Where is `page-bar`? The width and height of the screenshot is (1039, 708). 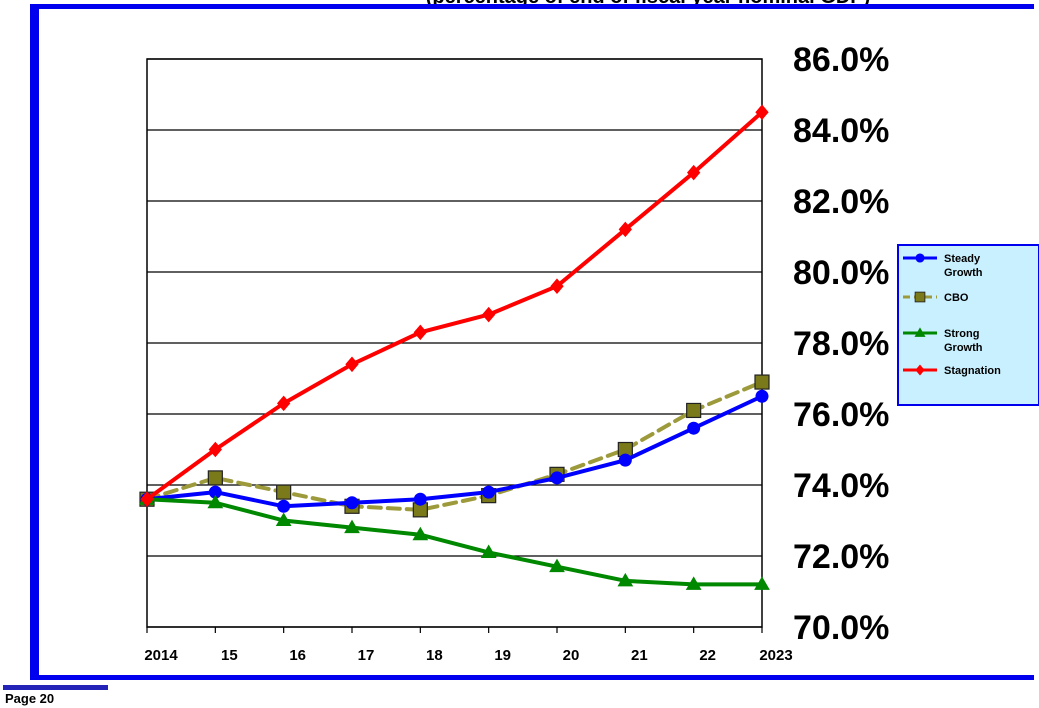
page-bar is located at coordinates (55, 687).